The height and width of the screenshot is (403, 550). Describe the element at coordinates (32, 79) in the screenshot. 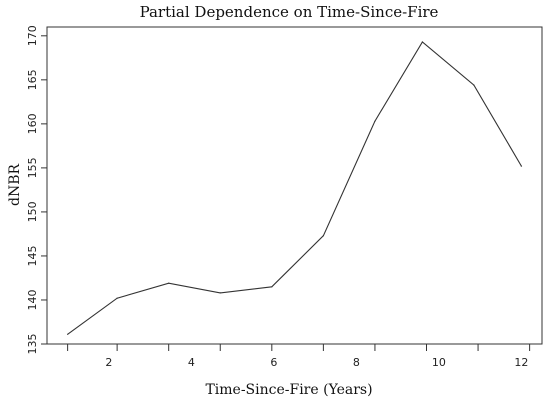

I see `y-tick-label: 165` at that location.